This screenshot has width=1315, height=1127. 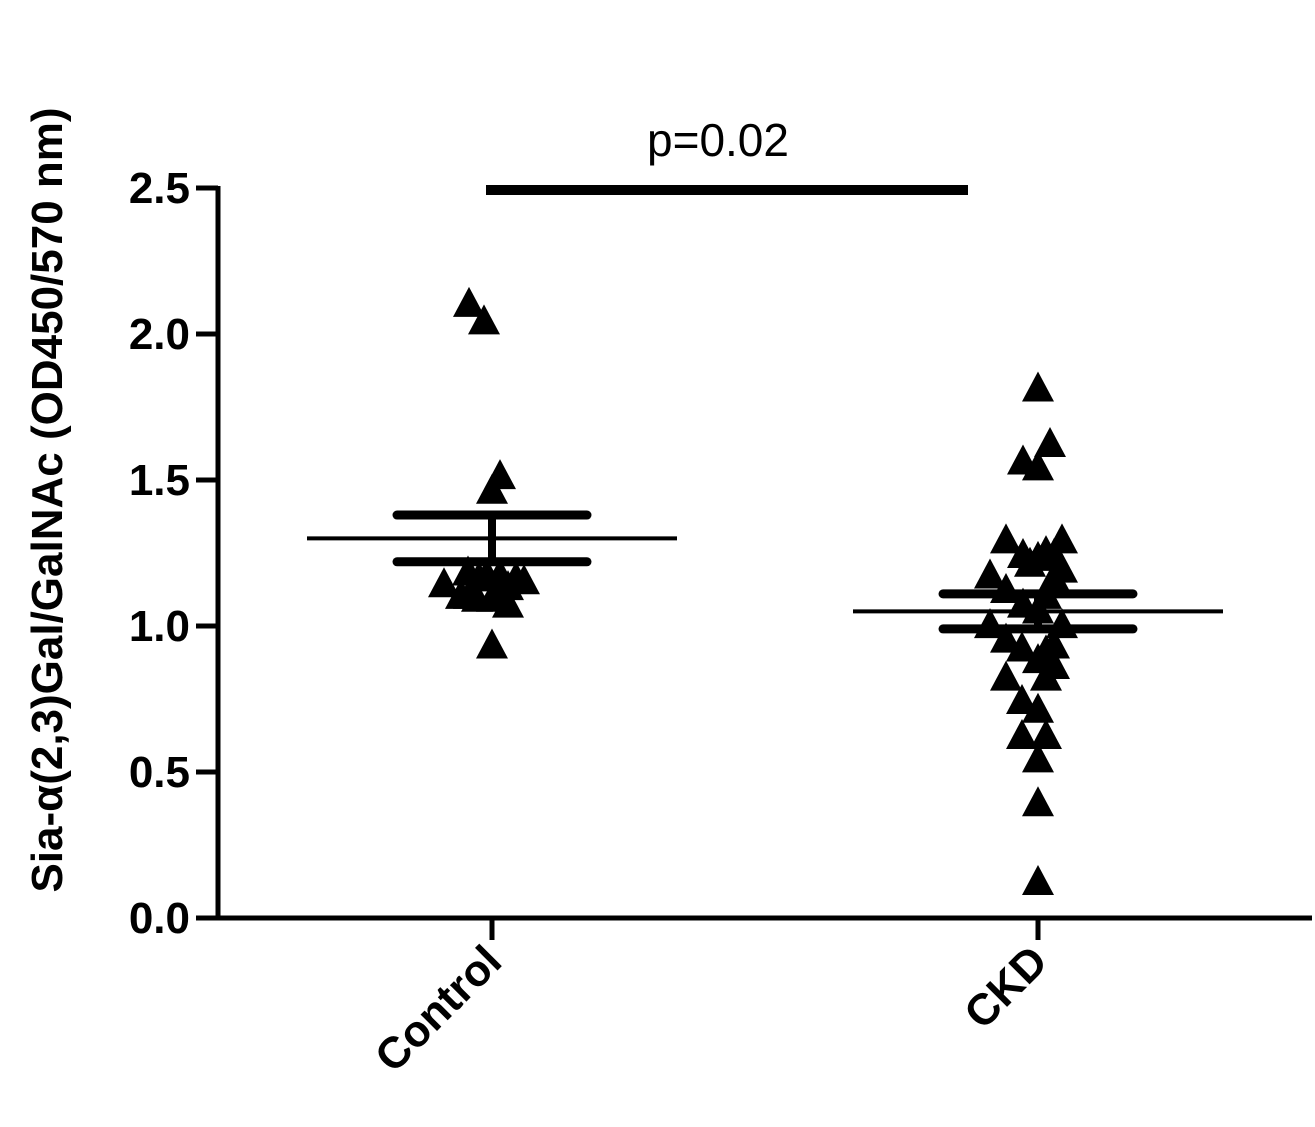 What do you see at coordinates (159, 626) in the screenshot?
I see `y-tick-label: 1.0` at bounding box center [159, 626].